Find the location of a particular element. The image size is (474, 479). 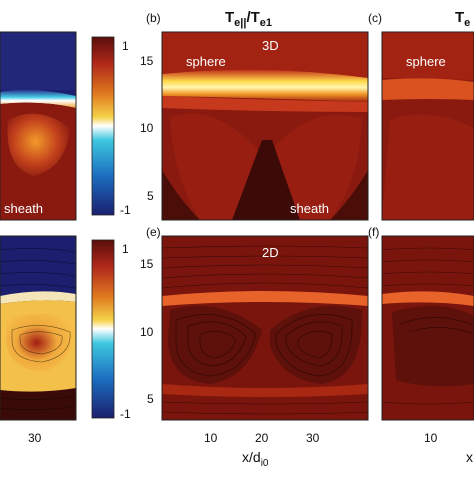

panel-b-sheath-label: sheath is located at coordinates (309, 208).